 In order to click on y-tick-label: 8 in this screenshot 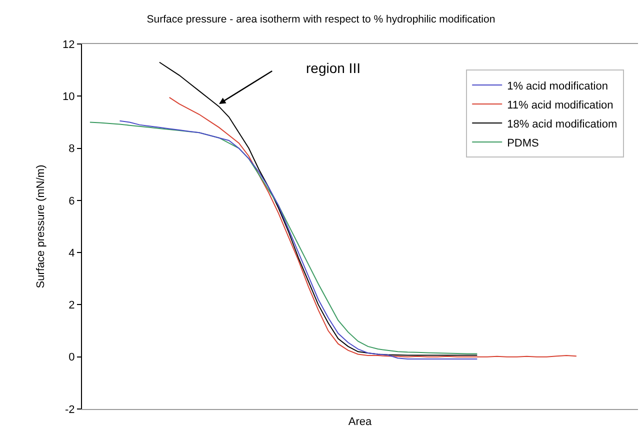, I will do `click(71, 149)`.